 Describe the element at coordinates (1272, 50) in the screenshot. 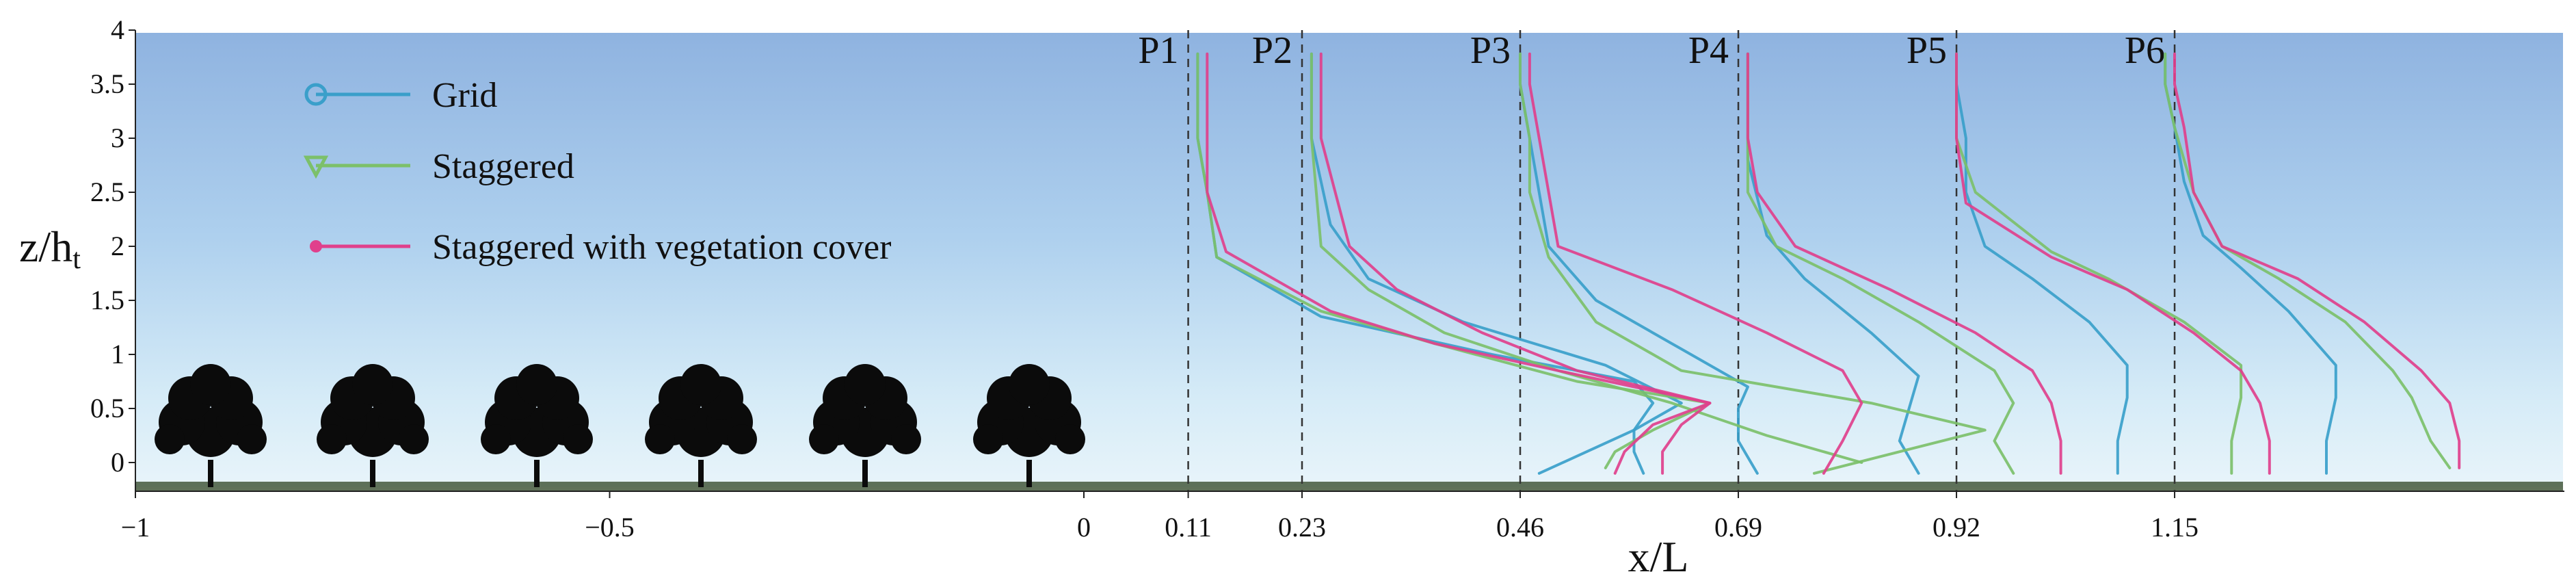

I see `probe-label-p2: P2` at that location.